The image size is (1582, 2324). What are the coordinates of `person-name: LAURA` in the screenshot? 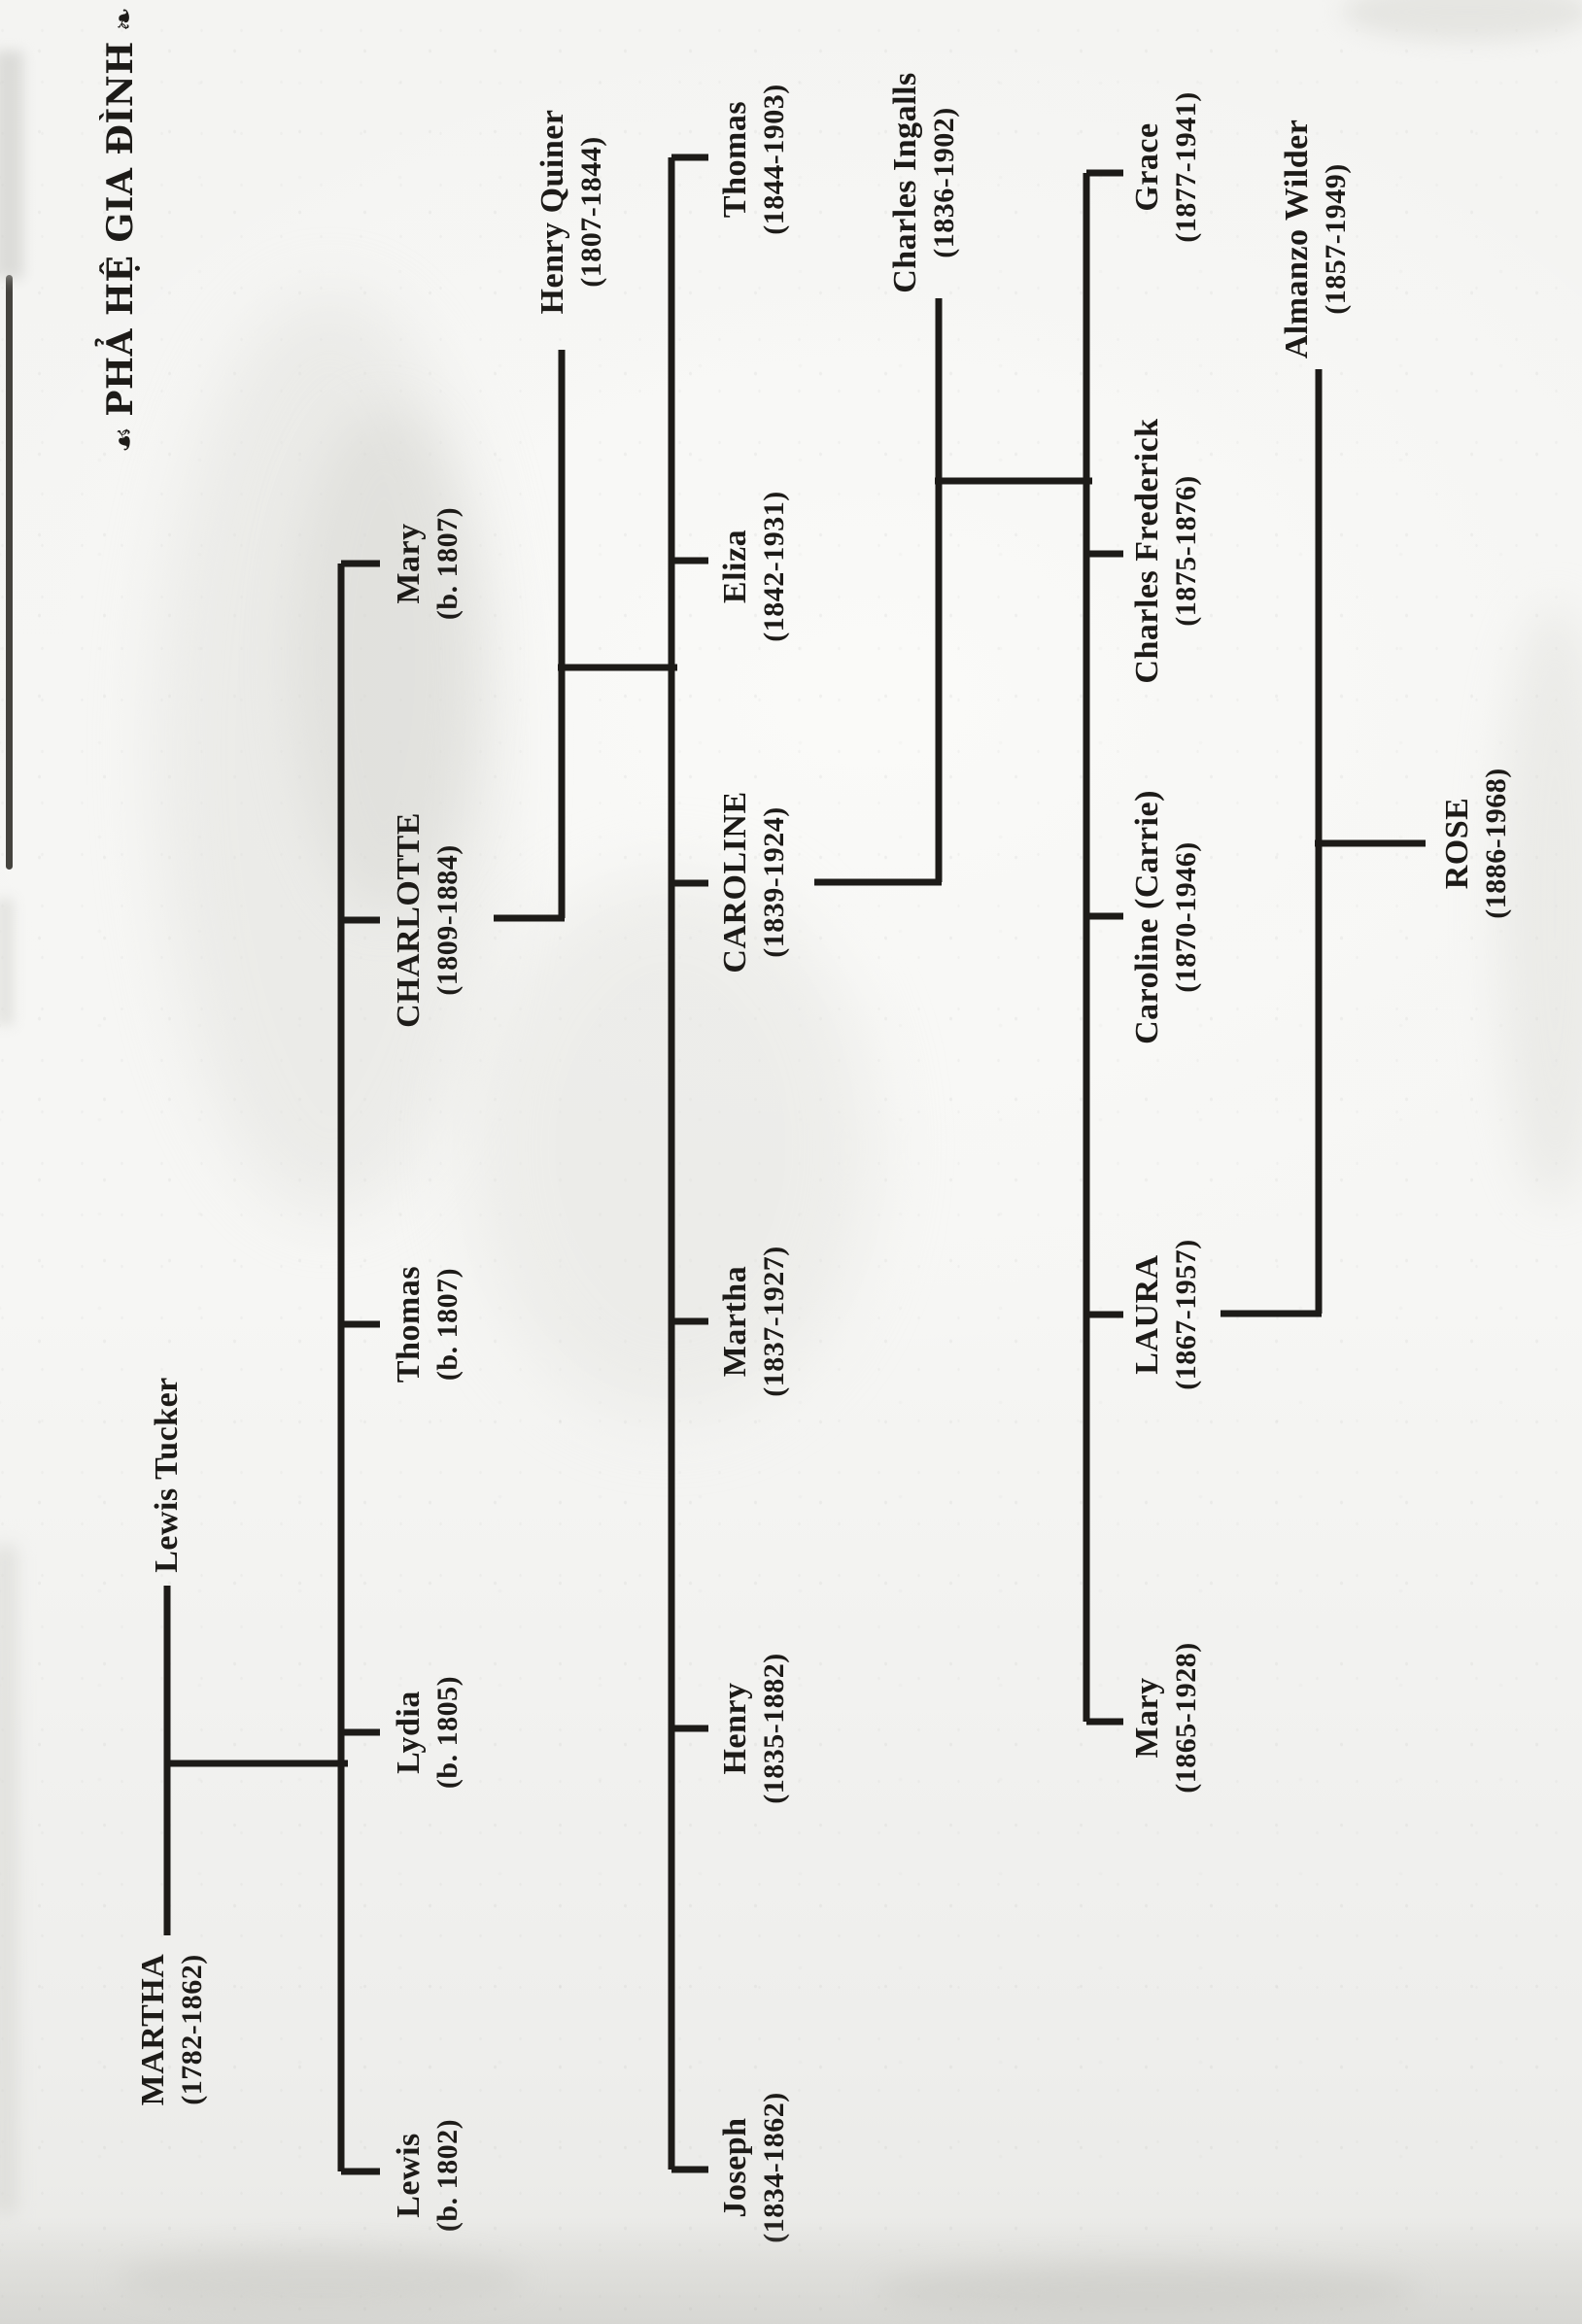 It's located at (1147, 1315).